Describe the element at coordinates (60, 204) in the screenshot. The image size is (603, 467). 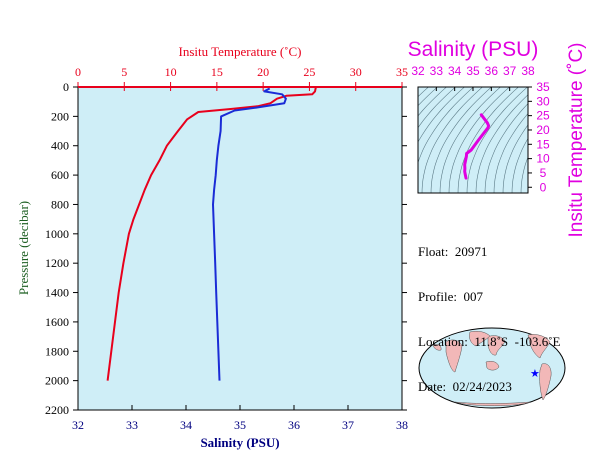
I see `pressure-tick-label: 800` at that location.